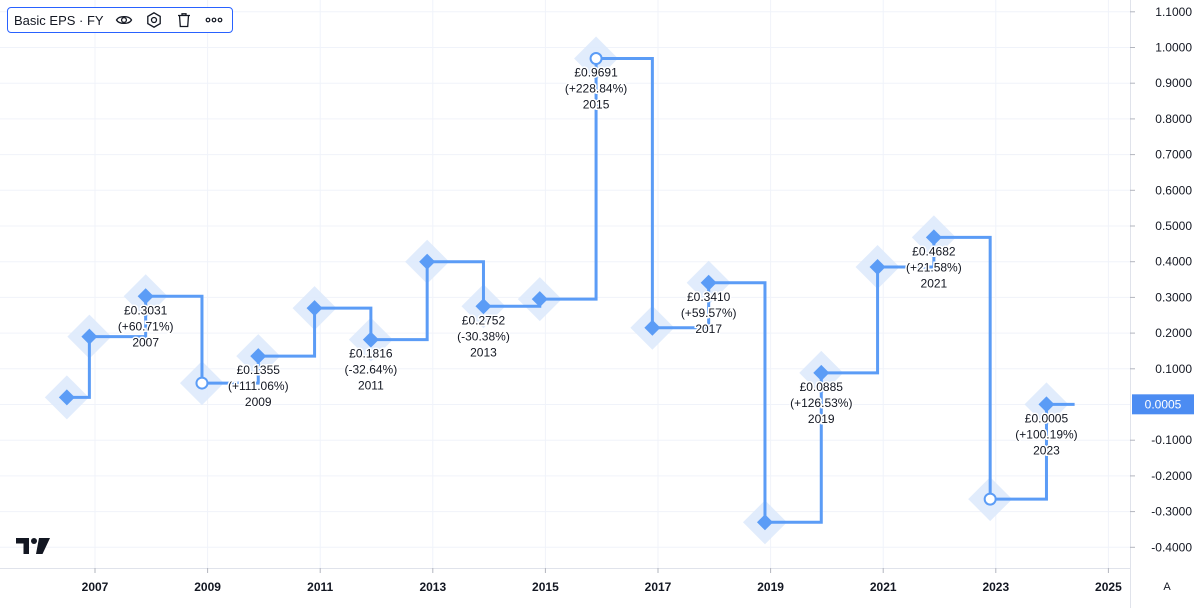 Image resolution: width=1200 pixels, height=608 pixels. Describe the element at coordinates (1173, 262) in the screenshot. I see `y-tick-label: 0.4000` at that location.